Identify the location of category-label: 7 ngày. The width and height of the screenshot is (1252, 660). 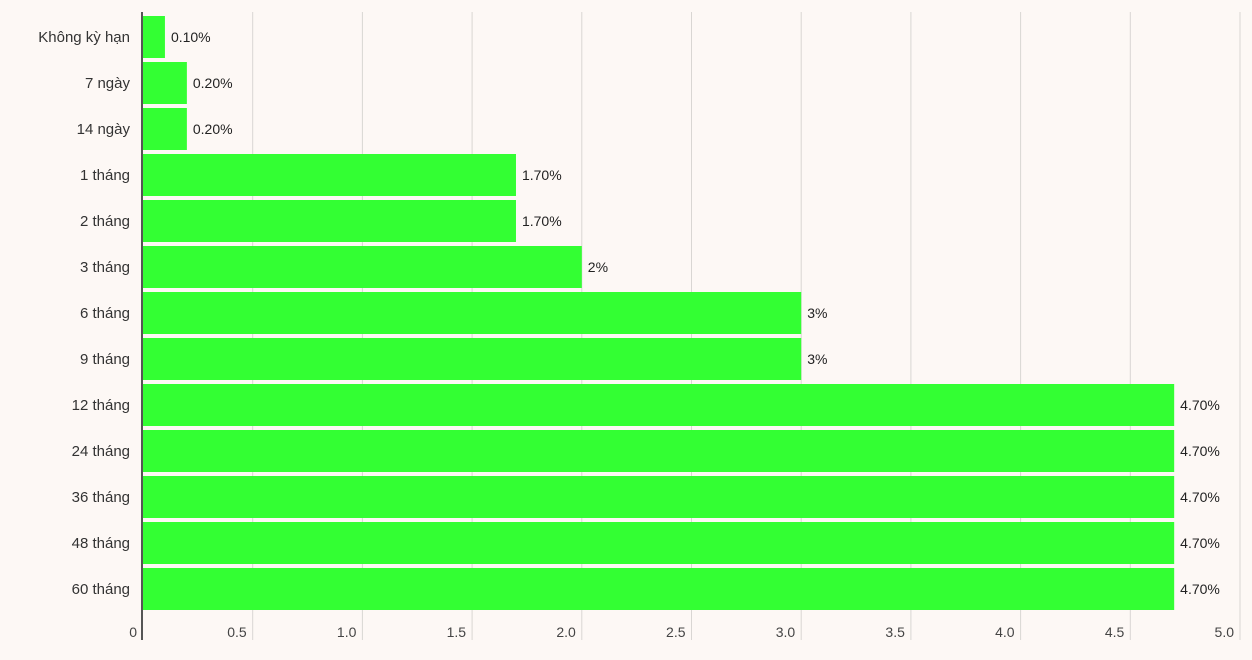
(108, 83).